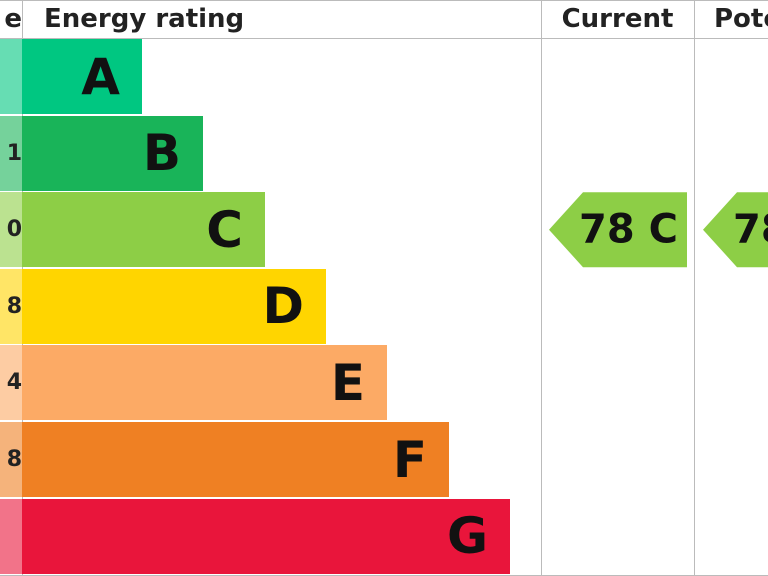 This screenshot has height=576, width=768. I want to click on current-label: 78 C, so click(628, 230).